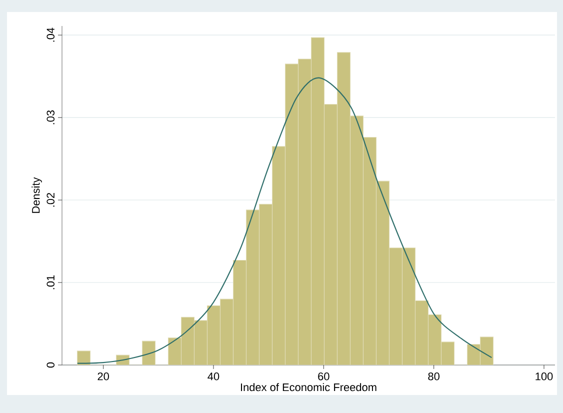 This screenshot has width=563, height=413. Describe the element at coordinates (434, 376) in the screenshot. I see `x-tick-label: 80` at that location.